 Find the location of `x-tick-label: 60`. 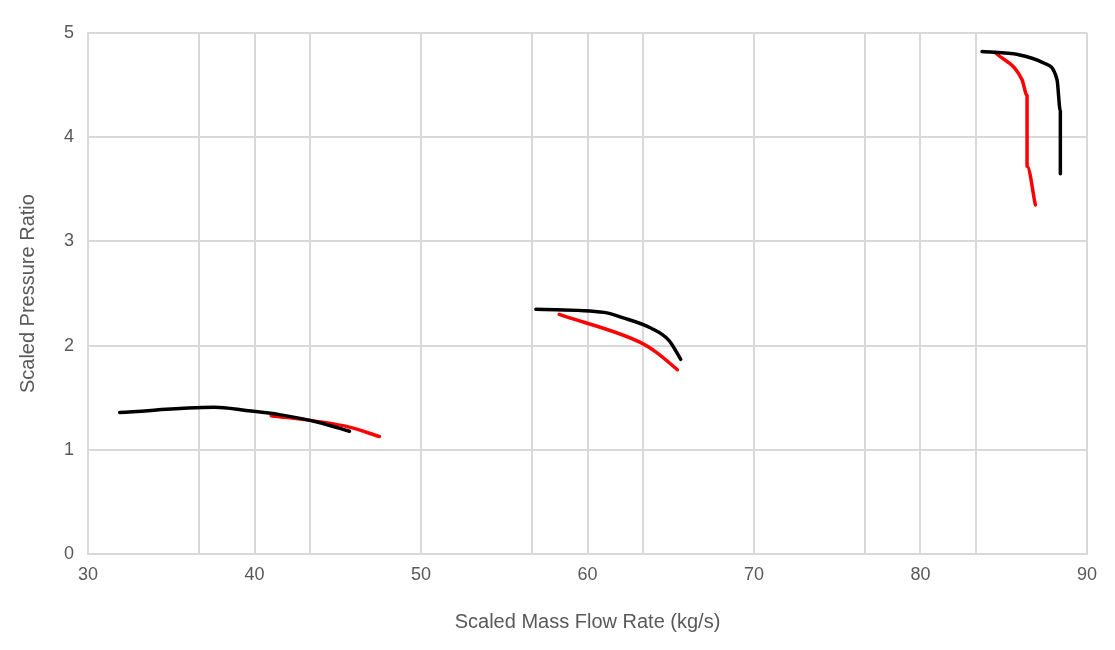

x-tick-label: 60 is located at coordinates (587, 574).